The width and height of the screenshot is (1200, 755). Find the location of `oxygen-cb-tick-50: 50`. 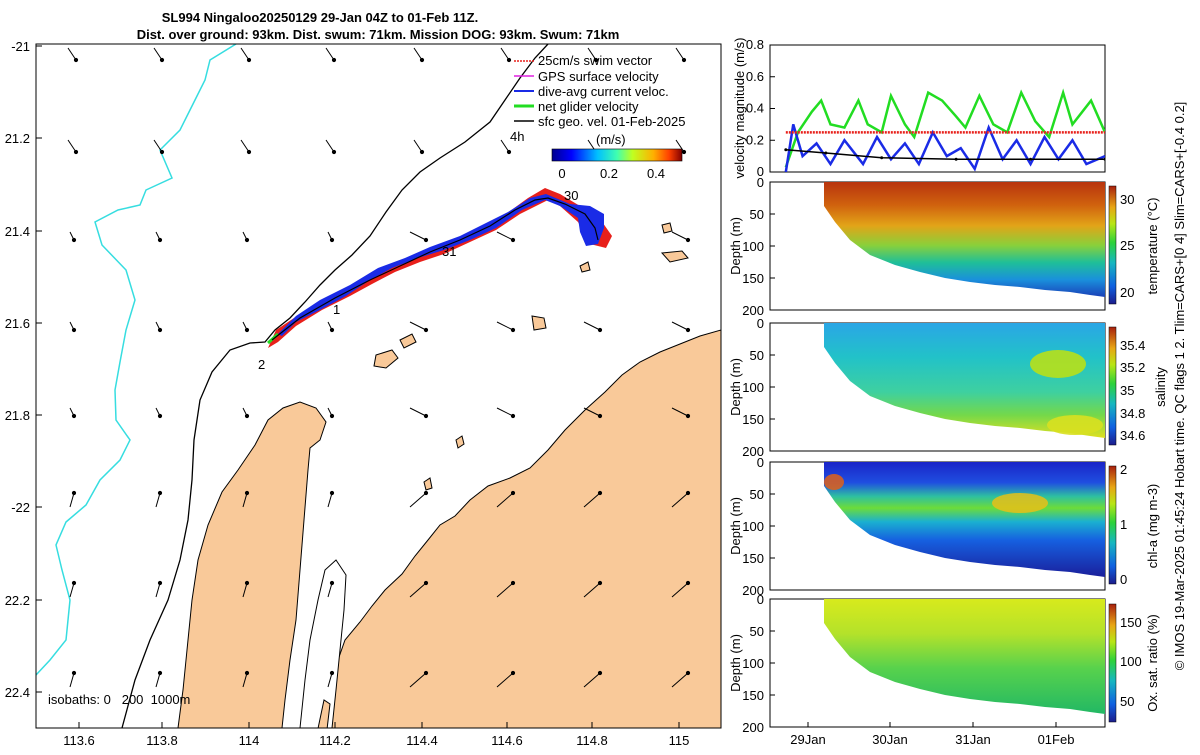

oxygen-cb-tick-50: 50 is located at coordinates (1127, 701).